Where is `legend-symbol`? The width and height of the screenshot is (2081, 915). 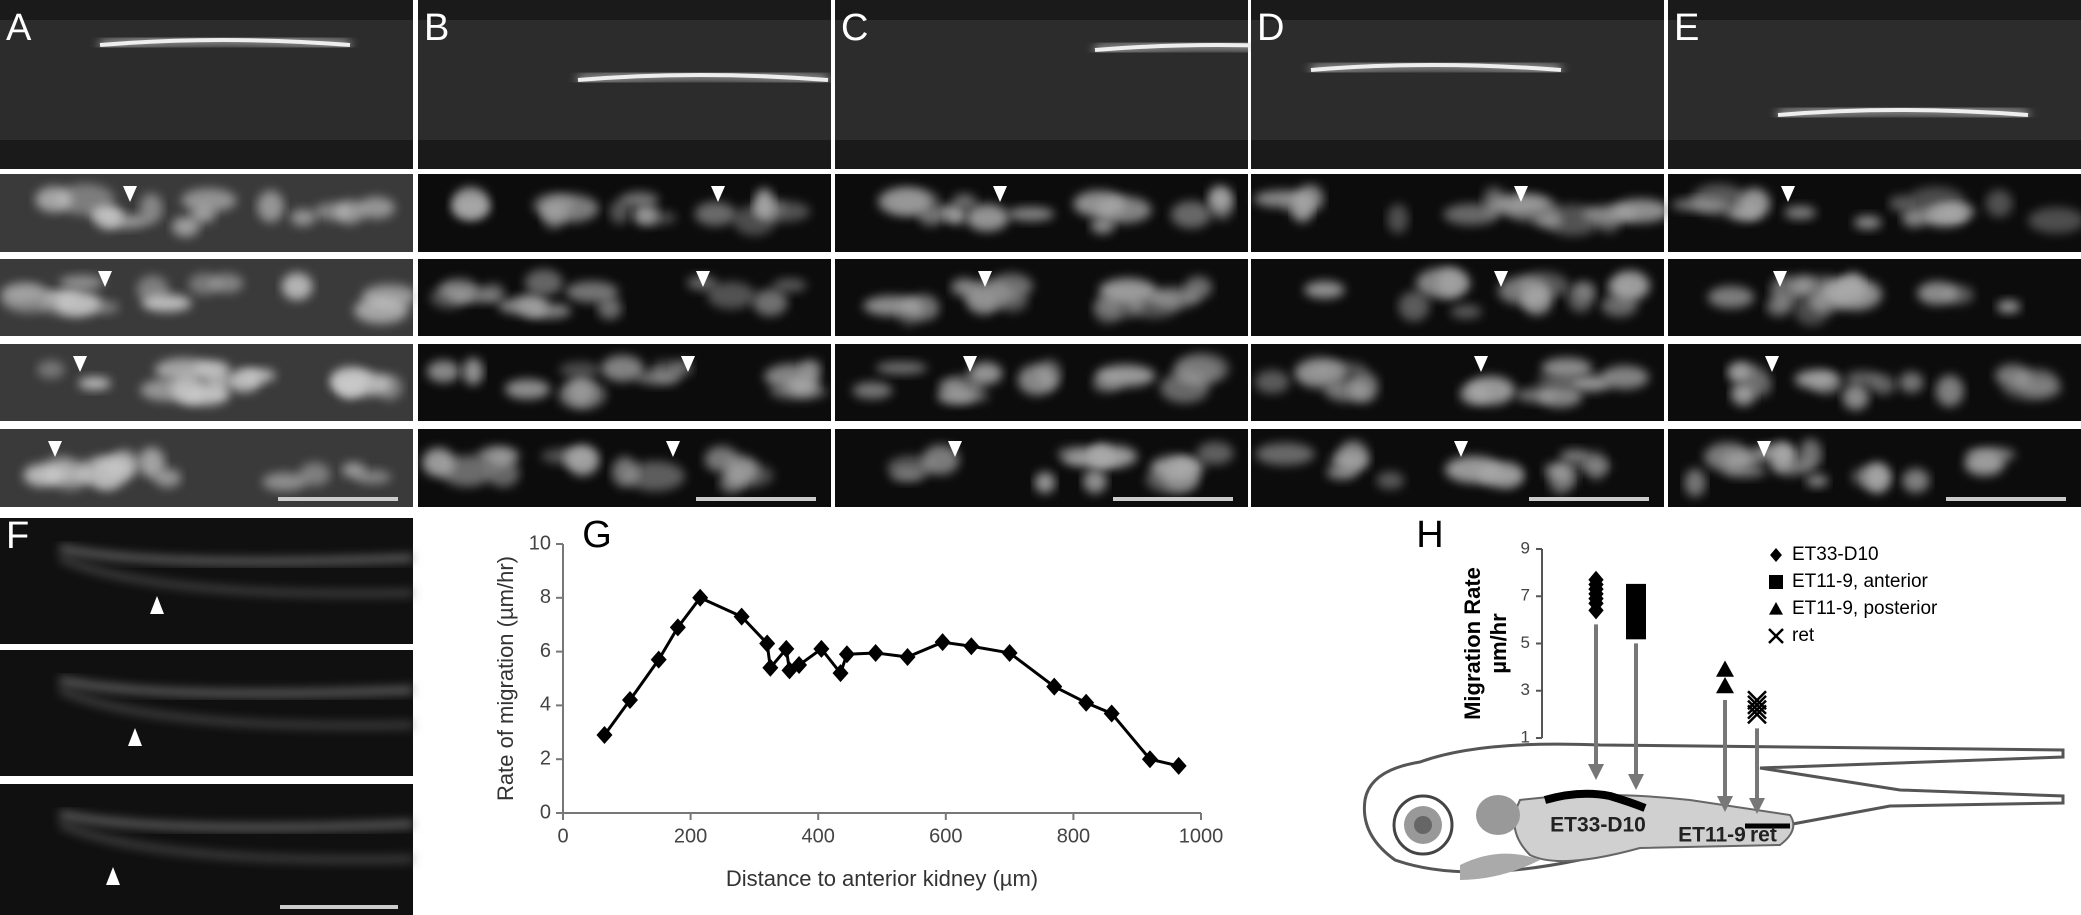 legend-symbol is located at coordinates (1776, 582).